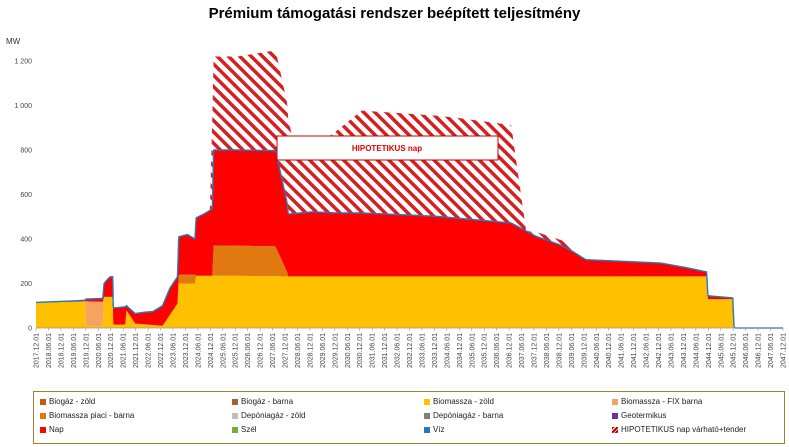  What do you see at coordinates (72, 401) in the screenshot?
I see `legend-label: Biogáz - zöld` at bounding box center [72, 401].